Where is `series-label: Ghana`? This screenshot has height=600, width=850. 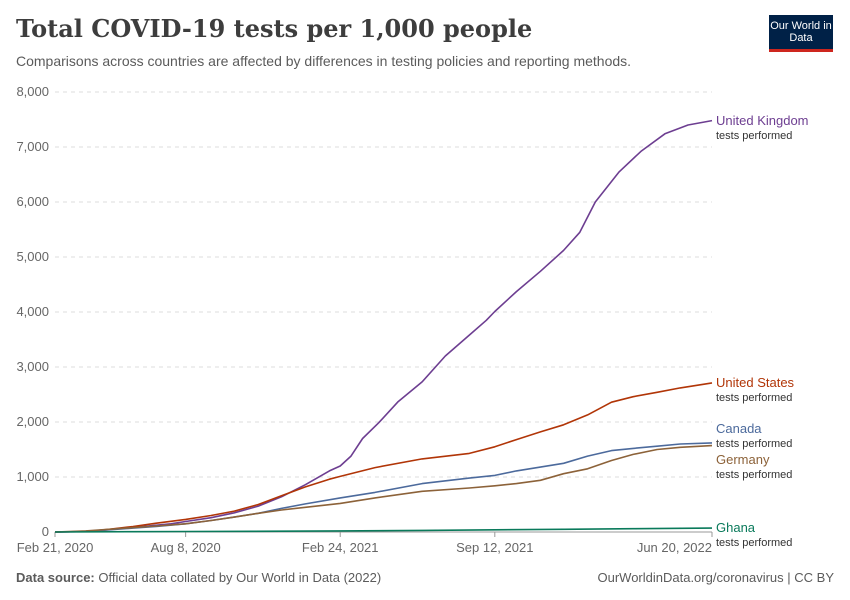 series-label: Ghana is located at coordinates (736, 527).